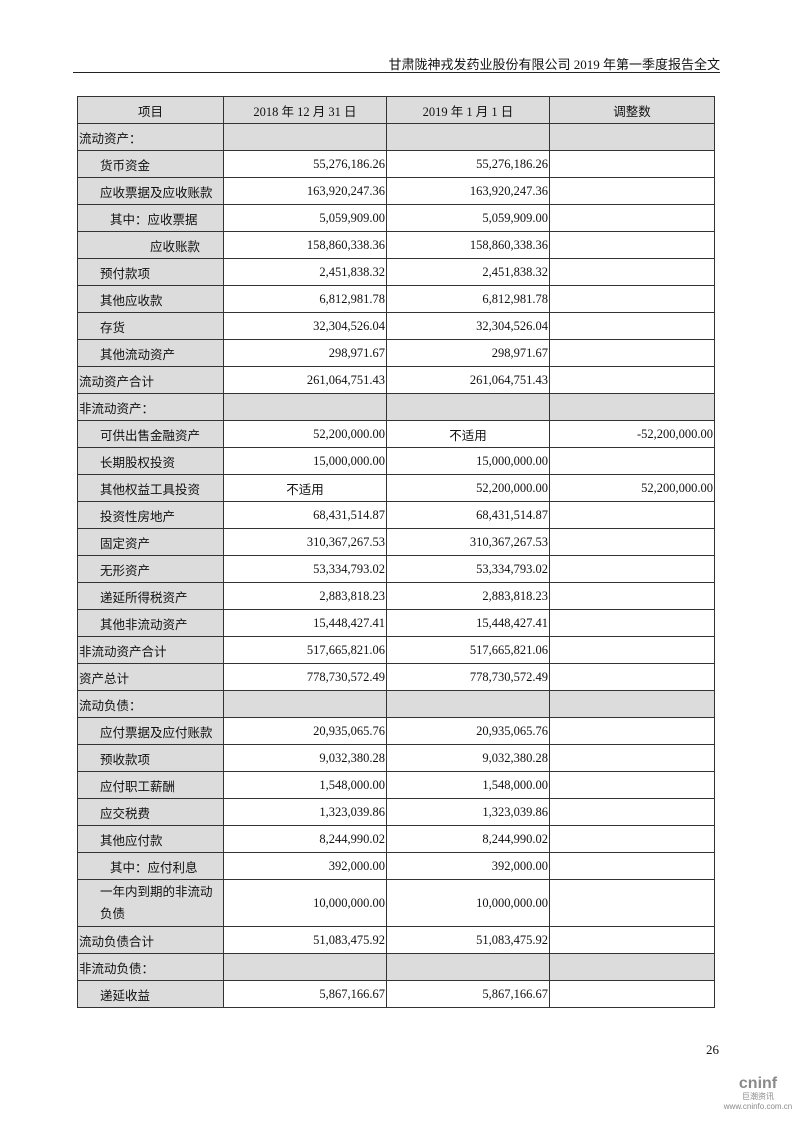 Image resolution: width=793 pixels, height=1122 pixels. Describe the element at coordinates (150, 137) in the screenshot. I see `row-label: 流动资产：` at that location.